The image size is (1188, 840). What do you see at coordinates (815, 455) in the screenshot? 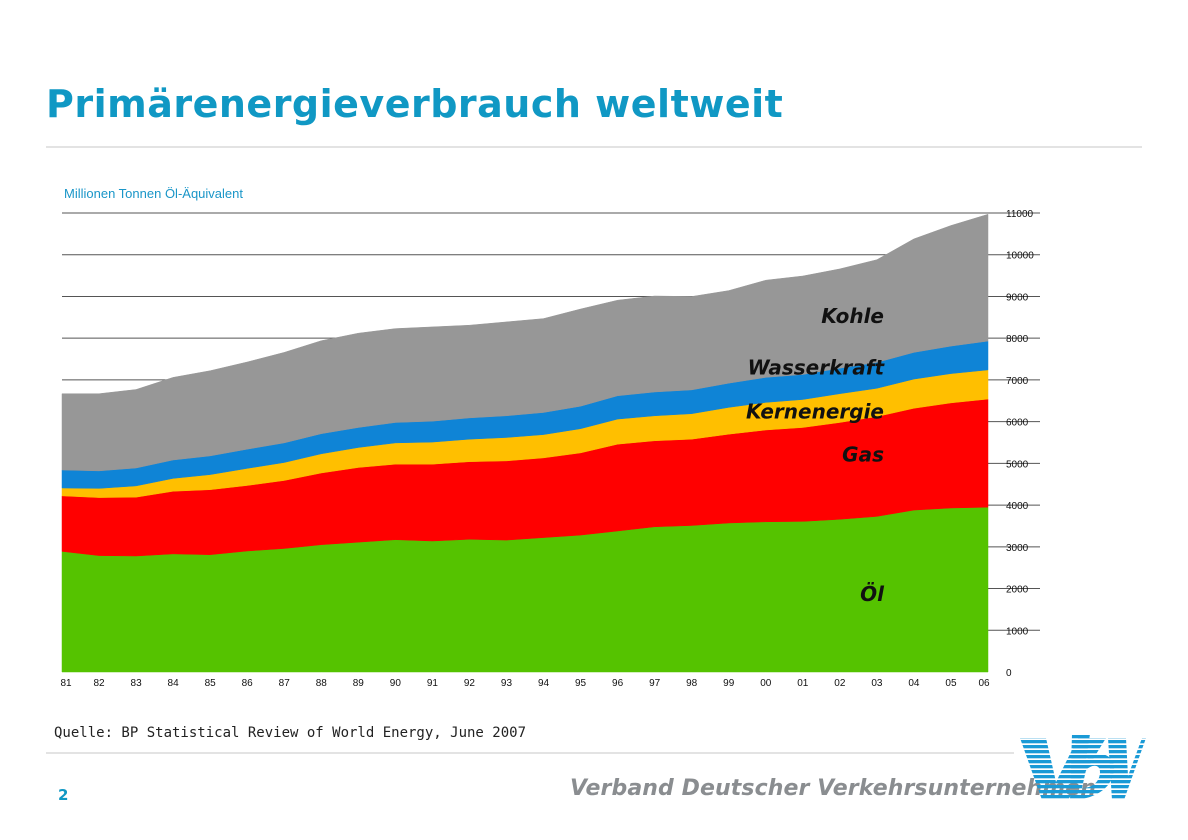
I see `series-labels: Kohle Wasserkraft Kernenergie Gas Öl` at bounding box center [815, 455].